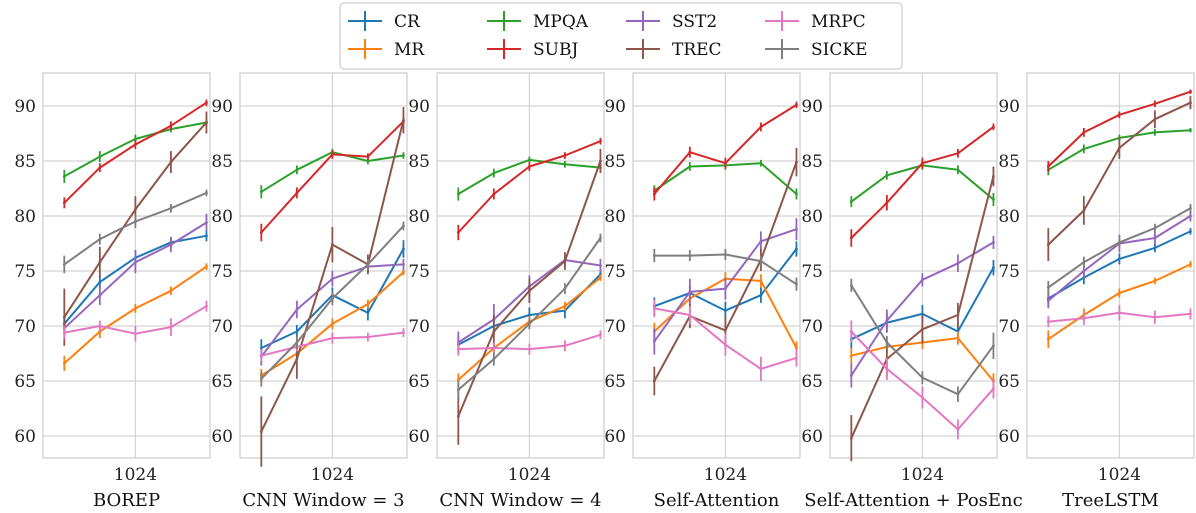 Image resolution: width=1196 pixels, height=513 pixels. I want to click on series-sicke, so click(332, 304).